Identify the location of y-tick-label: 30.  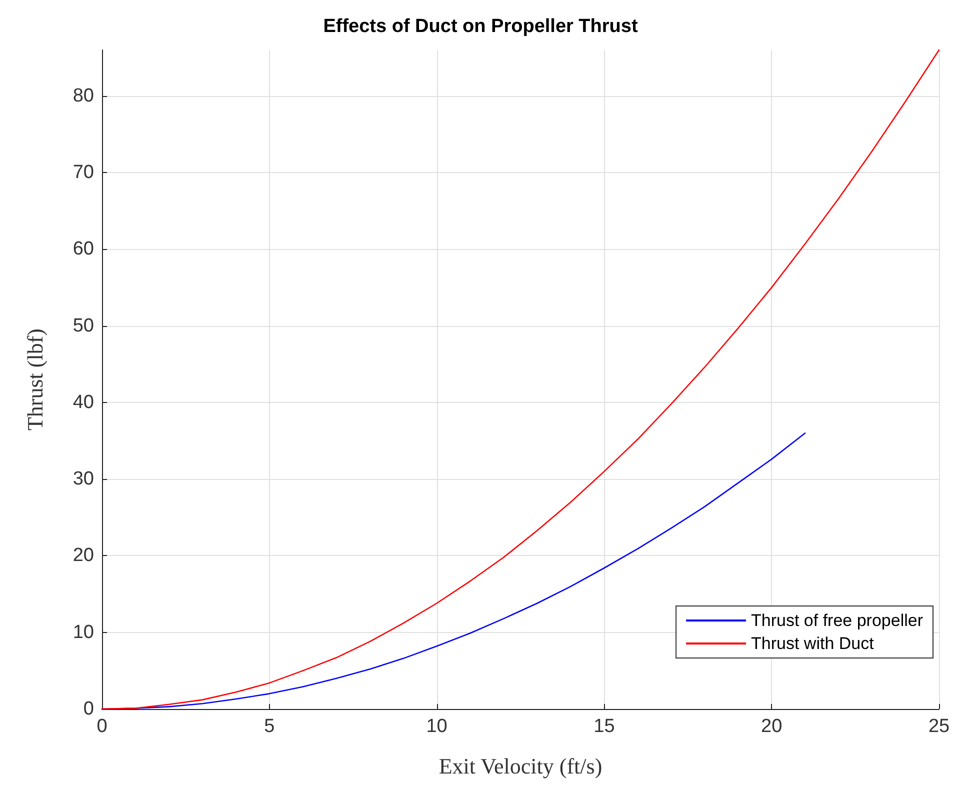
(83, 479).